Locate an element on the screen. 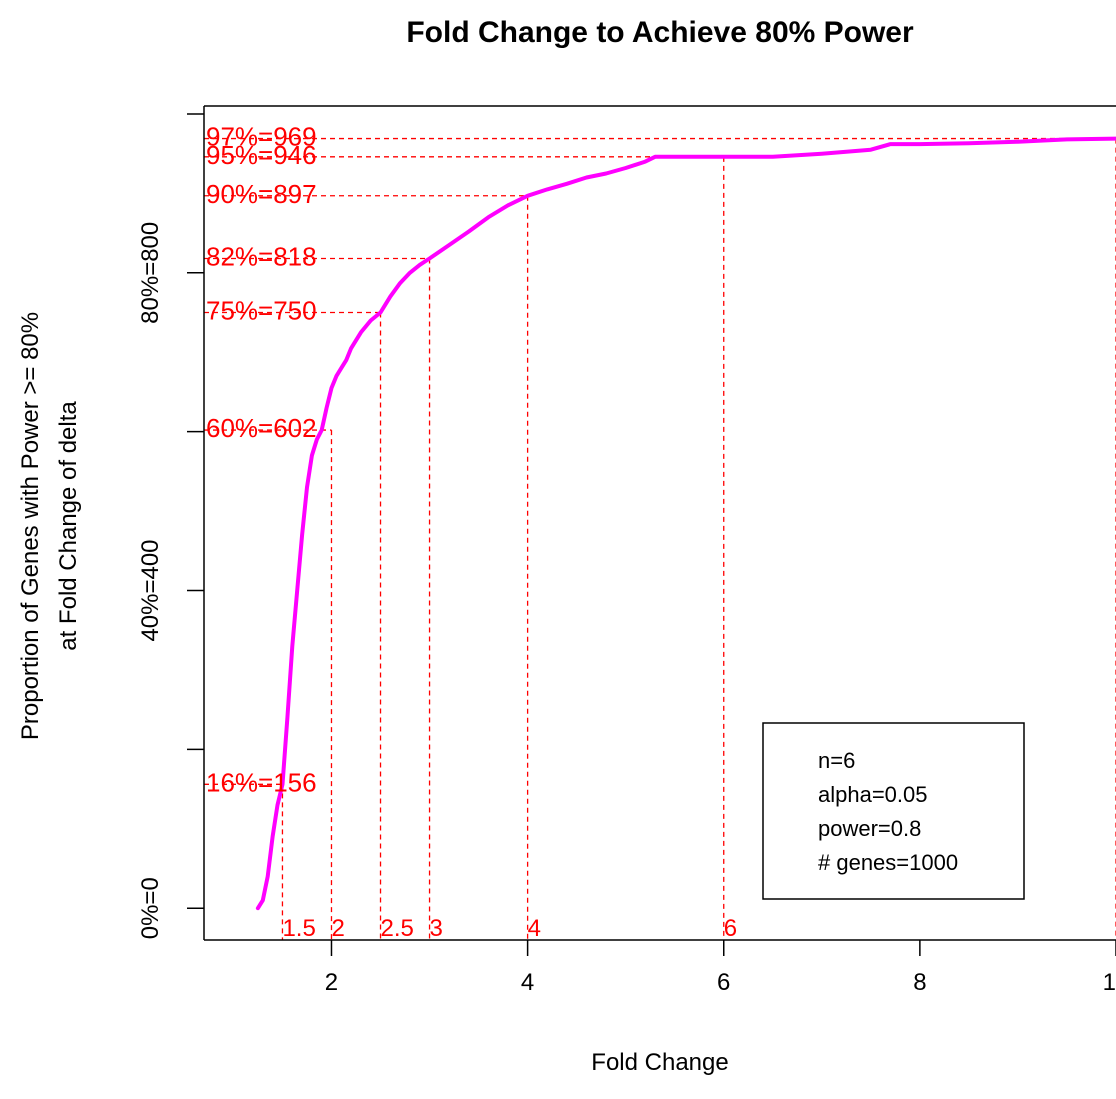  ref-x-label-2: 2 is located at coordinates (337, 928).